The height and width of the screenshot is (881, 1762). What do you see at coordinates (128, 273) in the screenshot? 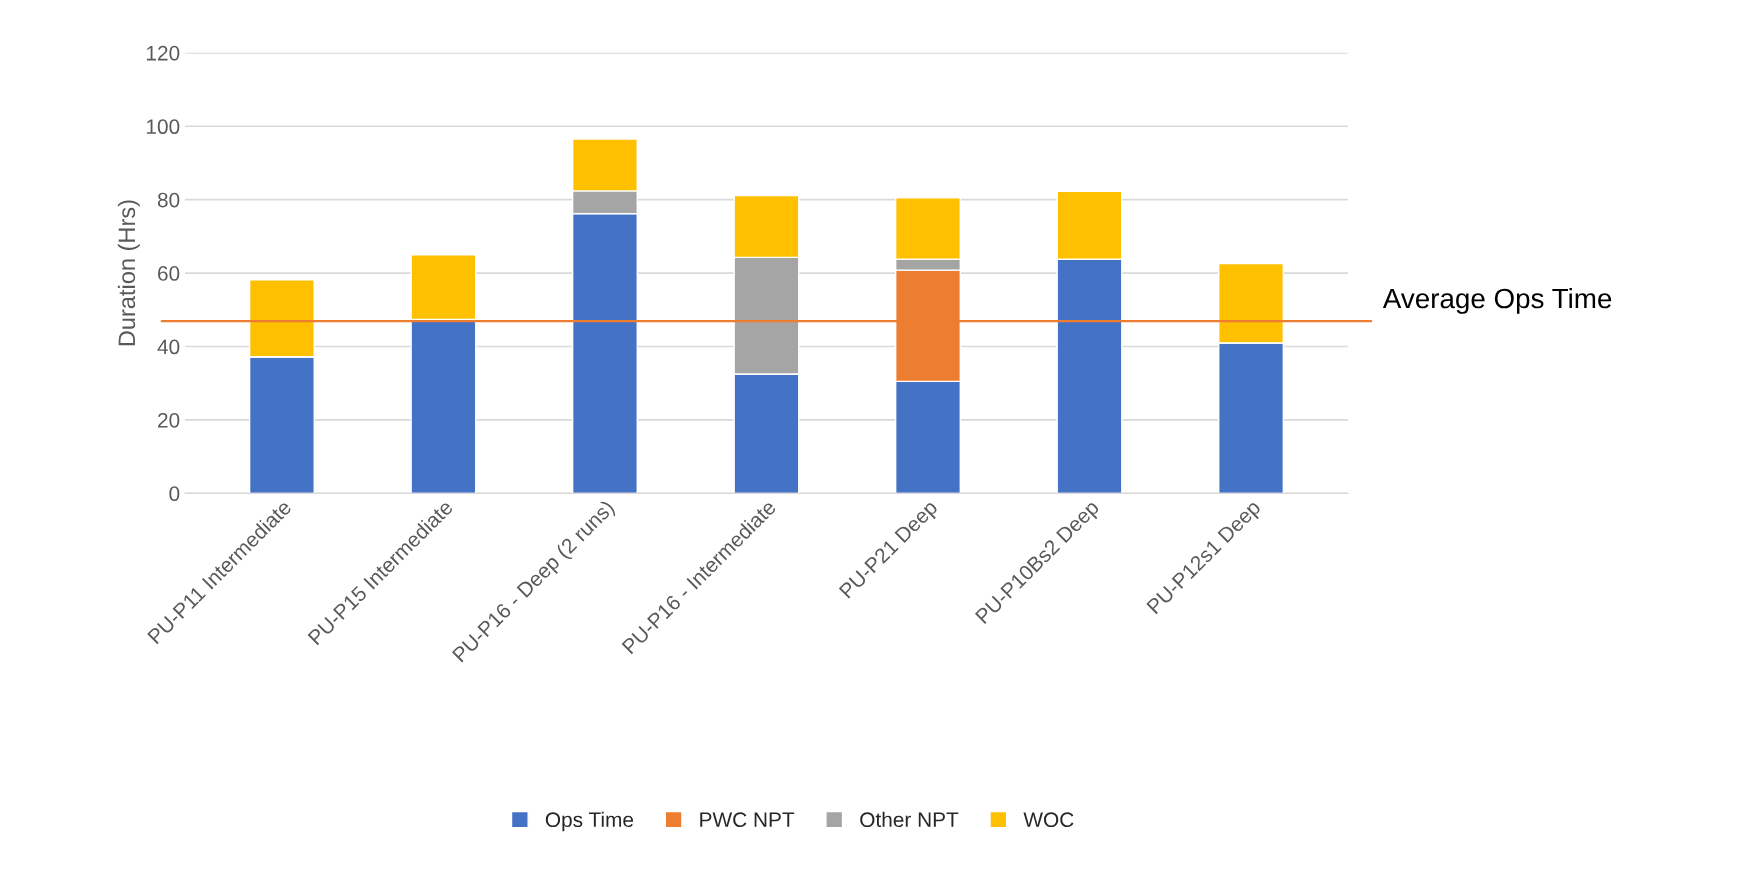
I see `y-axis-title: Duration (Hrs)` at bounding box center [128, 273].